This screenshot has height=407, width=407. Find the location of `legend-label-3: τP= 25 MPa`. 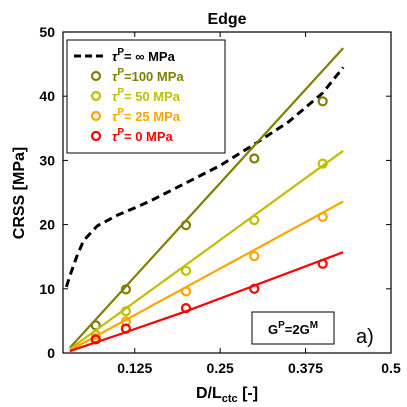

legend-label-3: τP= 25 MPa is located at coordinates (146, 115).